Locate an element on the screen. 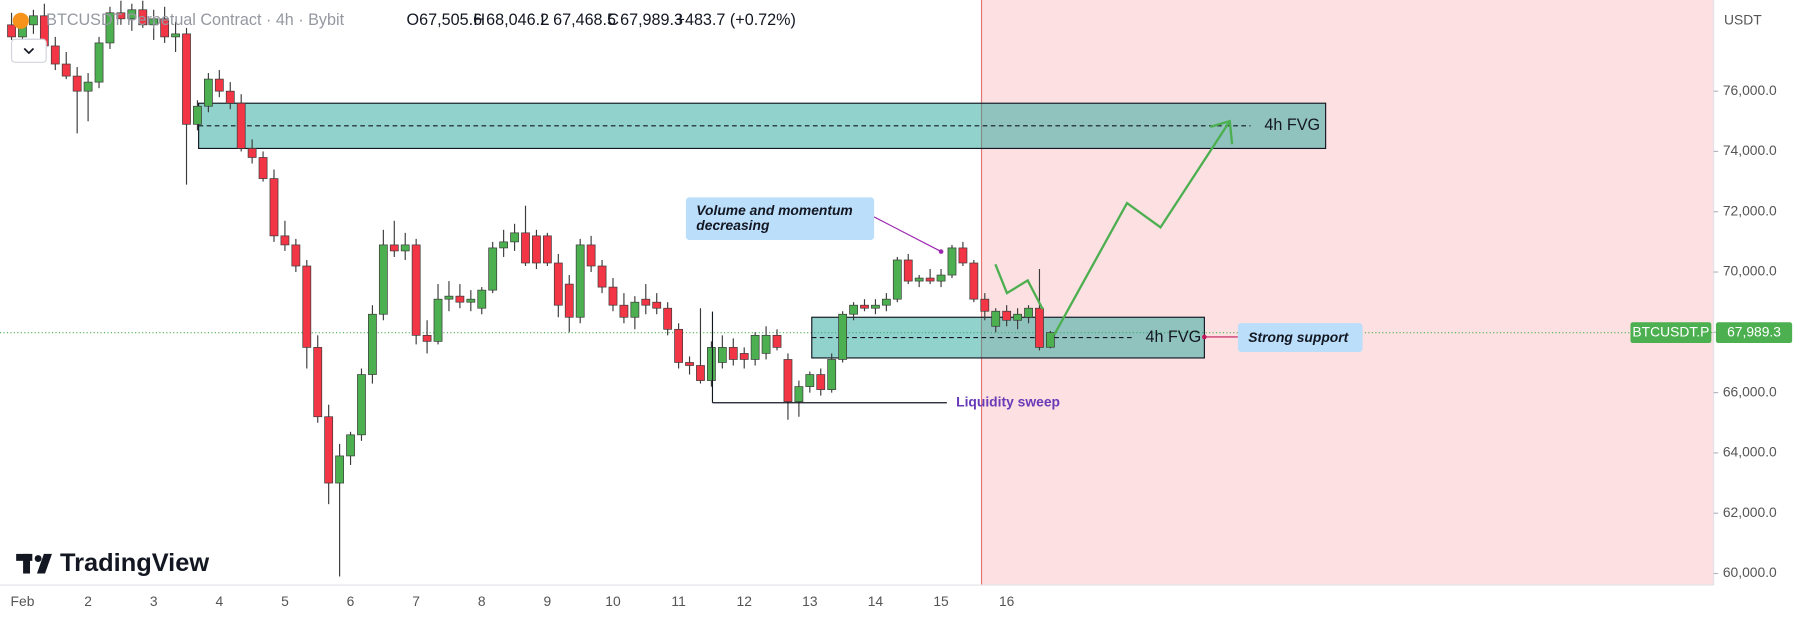 The height and width of the screenshot is (622, 1806). collapse-button is located at coordinates (28, 50).